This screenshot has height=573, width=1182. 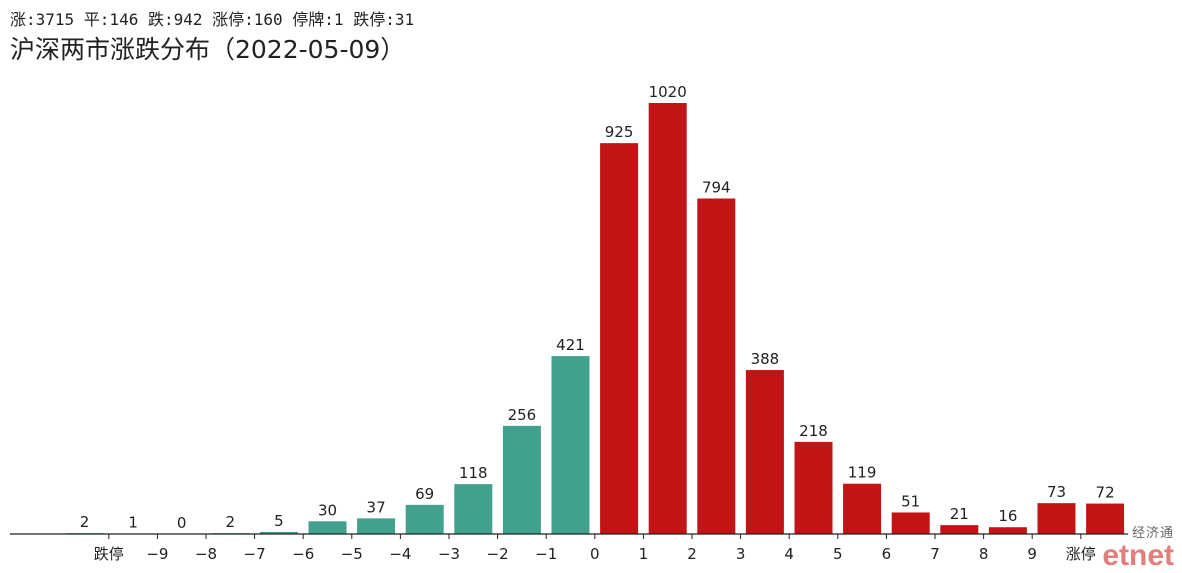 What do you see at coordinates (935, 554) in the screenshot?
I see `x-tick-label: 7` at bounding box center [935, 554].